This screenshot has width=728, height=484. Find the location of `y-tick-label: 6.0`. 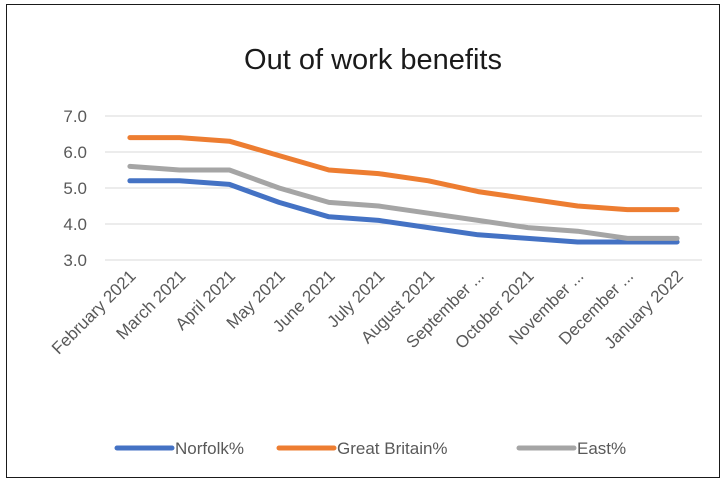

y-tick-label: 6.0 is located at coordinates (75, 152).